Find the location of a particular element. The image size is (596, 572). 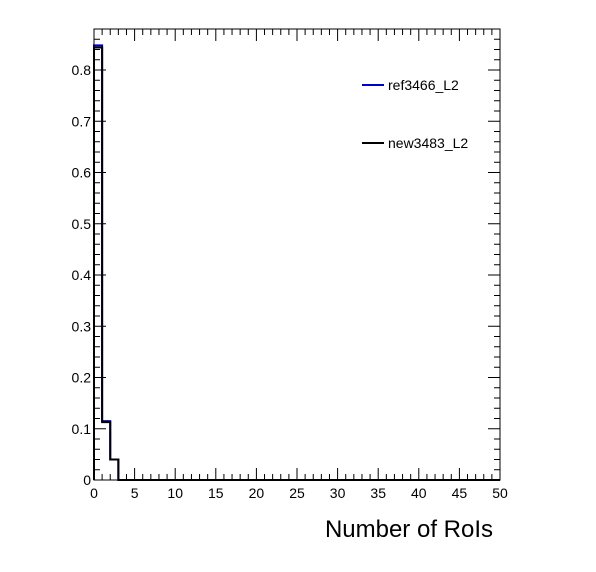

x-tick-label: 50 is located at coordinates (500, 493).